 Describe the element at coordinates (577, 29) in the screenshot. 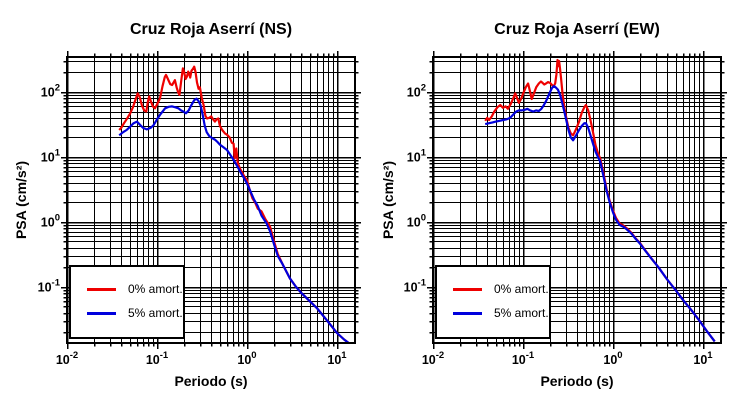

I see `plot-ew-title: Cruz Roja Aserrí (EW)` at that location.